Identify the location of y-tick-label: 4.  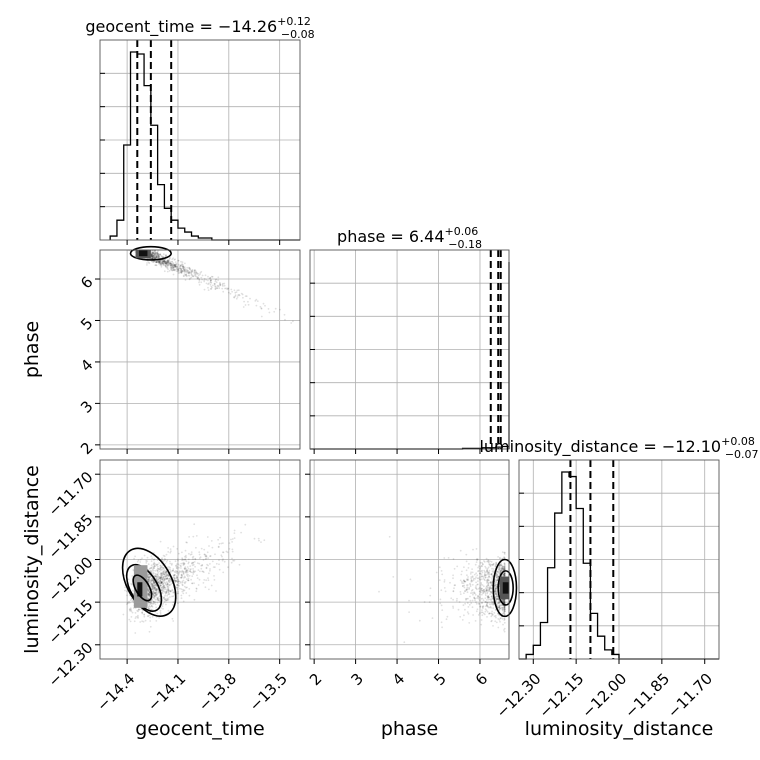
(86, 365).